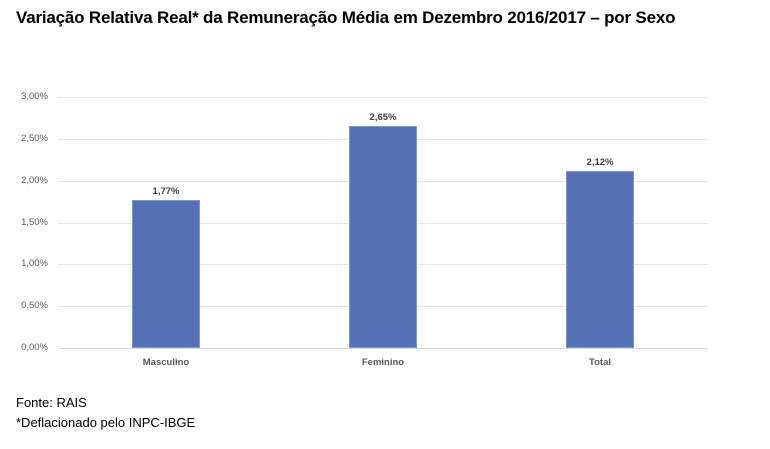 This screenshot has width=770, height=449. What do you see at coordinates (383, 362) in the screenshot?
I see `x-label-feminino: Feminino` at bounding box center [383, 362].